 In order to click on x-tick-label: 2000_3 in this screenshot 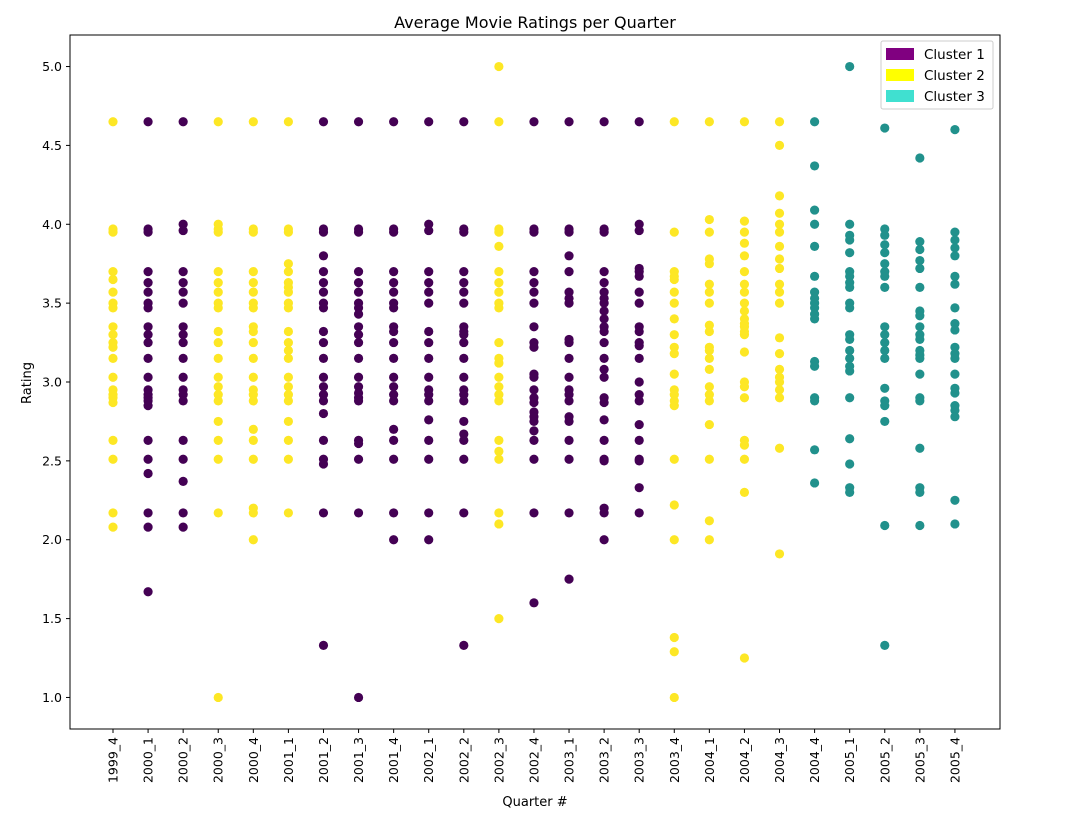, I will do `click(218, 760)`.